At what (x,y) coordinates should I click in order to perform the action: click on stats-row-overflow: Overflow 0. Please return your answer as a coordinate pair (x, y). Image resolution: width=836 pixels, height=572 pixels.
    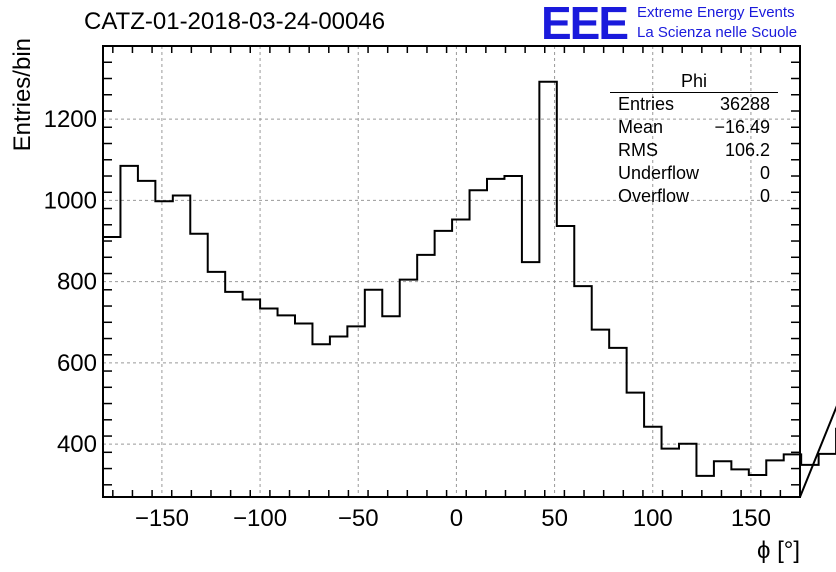
    Looking at the image, I should click on (694, 196).